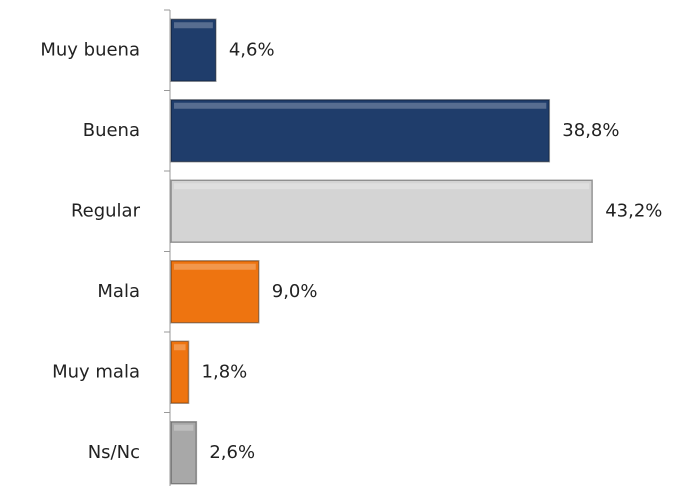 The width and height of the screenshot is (676, 486). Describe the element at coordinates (90, 49) in the screenshot. I see `category-label: Muy buena` at that location.